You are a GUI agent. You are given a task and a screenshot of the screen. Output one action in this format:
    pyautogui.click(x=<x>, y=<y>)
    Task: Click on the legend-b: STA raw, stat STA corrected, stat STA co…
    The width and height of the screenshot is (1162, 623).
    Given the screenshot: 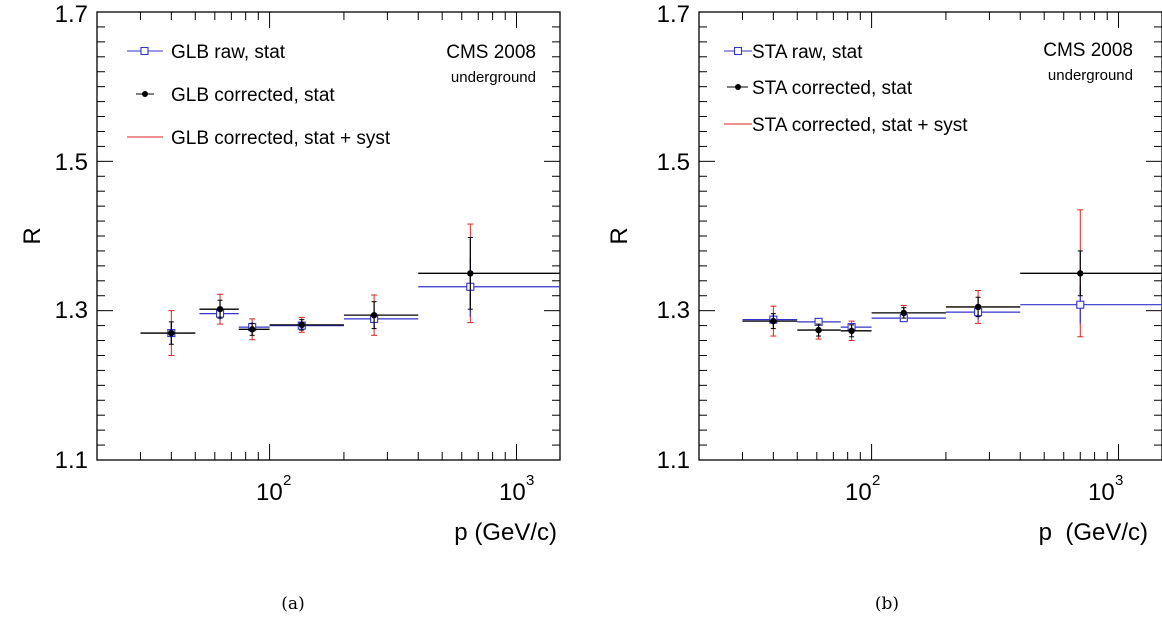 What is the action you would take?
    pyautogui.click(x=846, y=89)
    